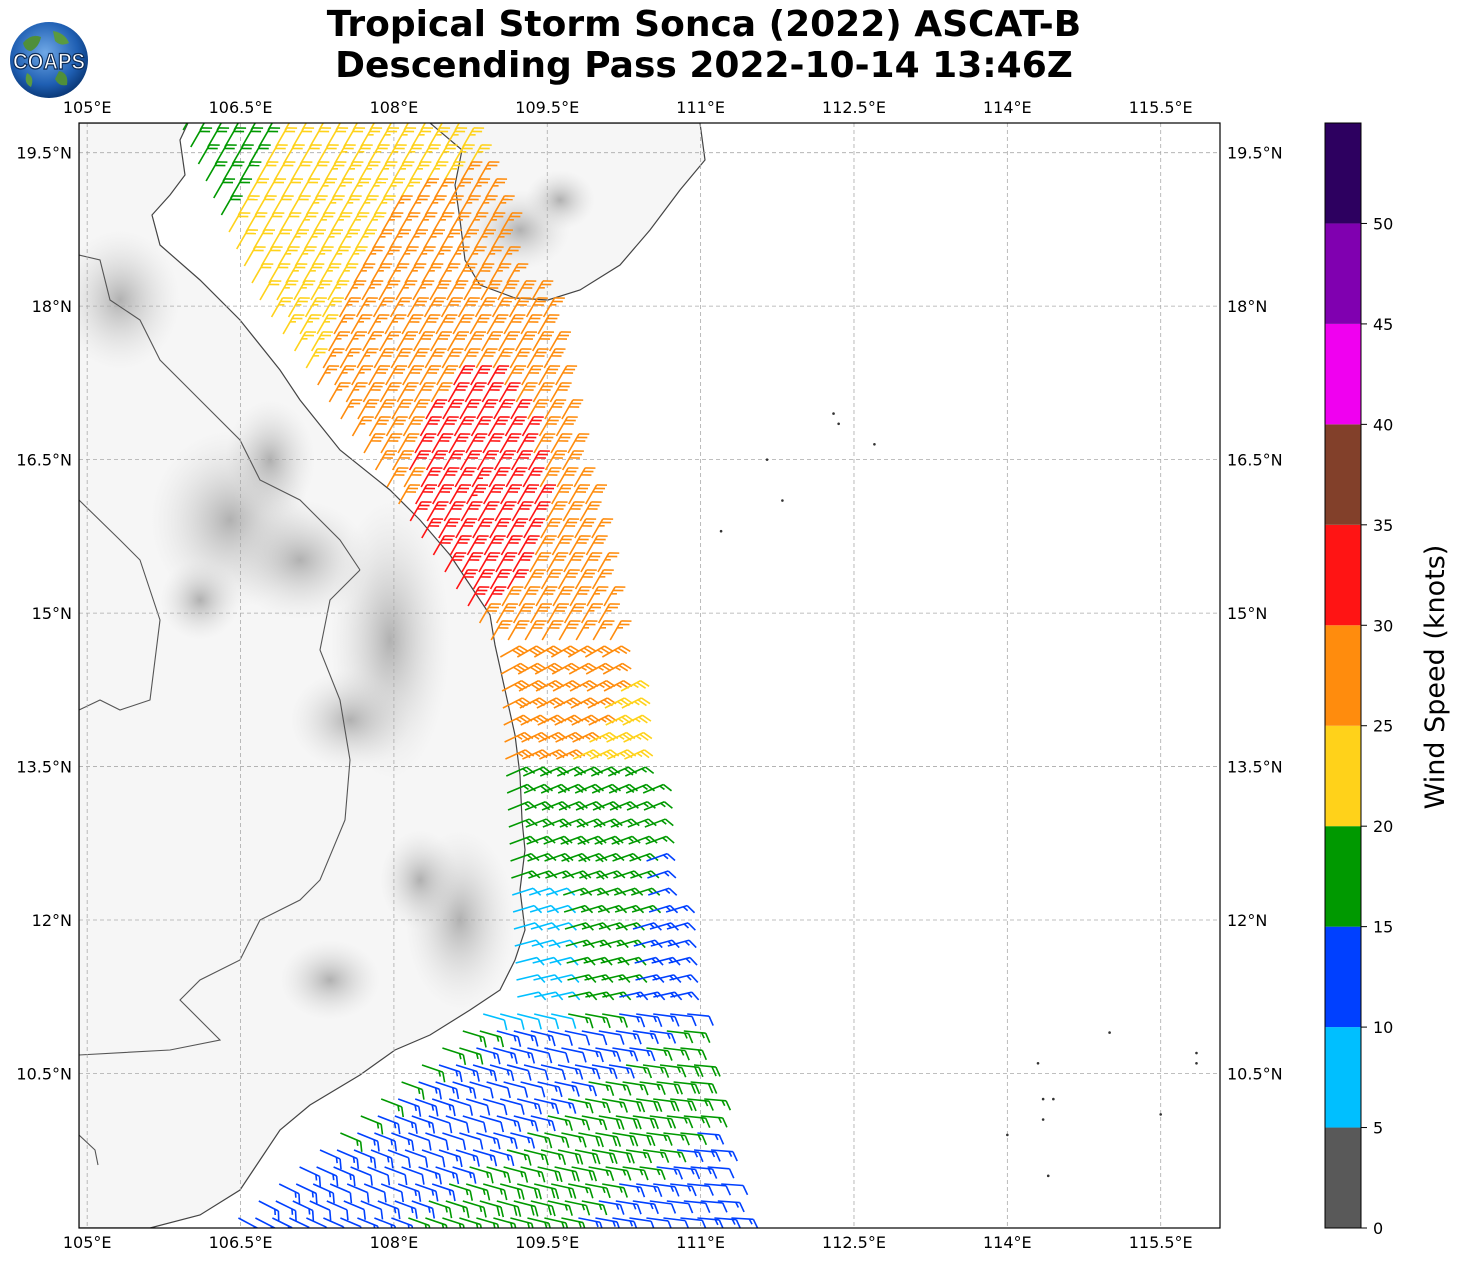 This screenshot has height=1264, width=1461. I want to click on lat-tick-label: 16.5°N, so click(44, 460).